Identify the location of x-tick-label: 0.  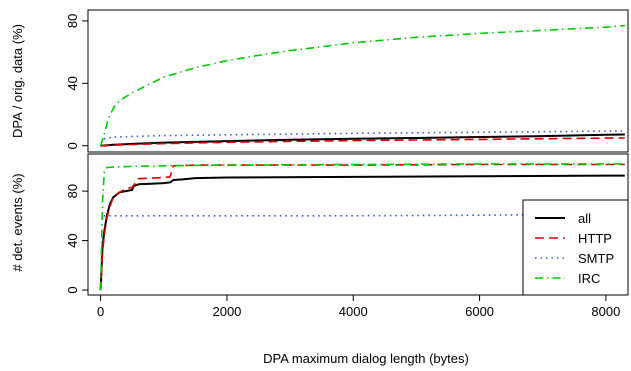
(100, 311).